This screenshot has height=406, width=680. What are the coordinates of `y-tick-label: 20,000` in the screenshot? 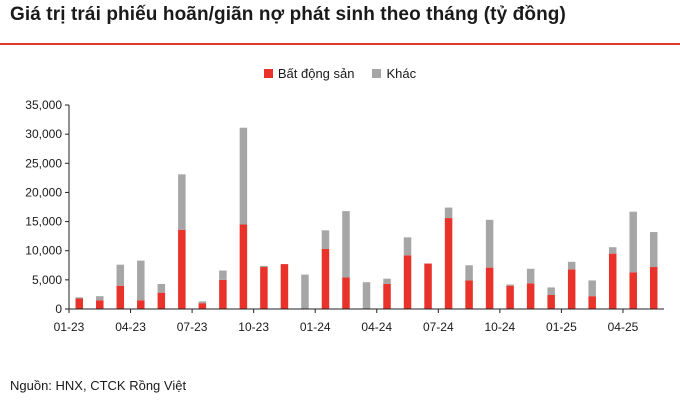 It's located at (43, 192).